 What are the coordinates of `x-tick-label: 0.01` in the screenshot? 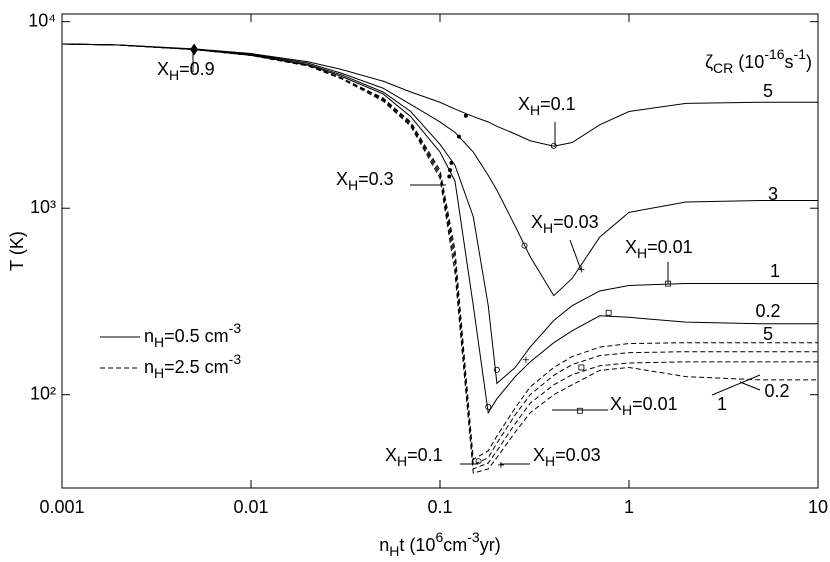 It's located at (250, 507).